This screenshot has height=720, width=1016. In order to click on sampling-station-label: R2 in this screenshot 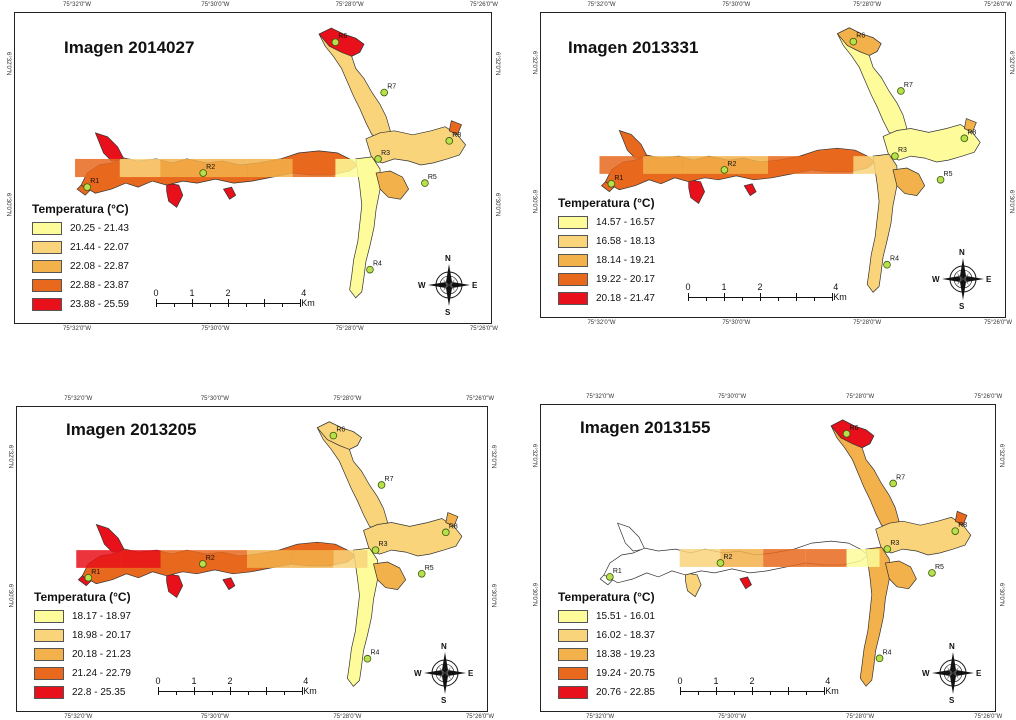, I will do `click(210, 167)`.